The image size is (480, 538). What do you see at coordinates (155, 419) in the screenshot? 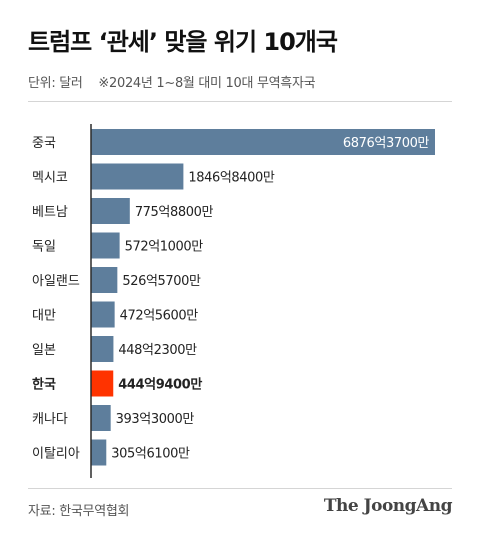
I see `data-label: 393억3000만` at bounding box center [155, 419].